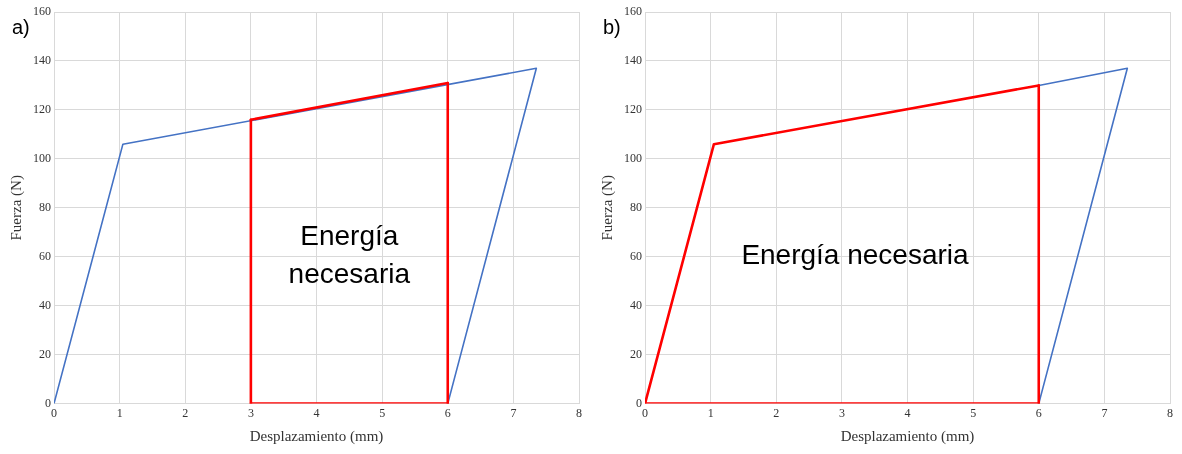 The image size is (1182, 454). I want to click on chart-title: a), so click(21, 26).